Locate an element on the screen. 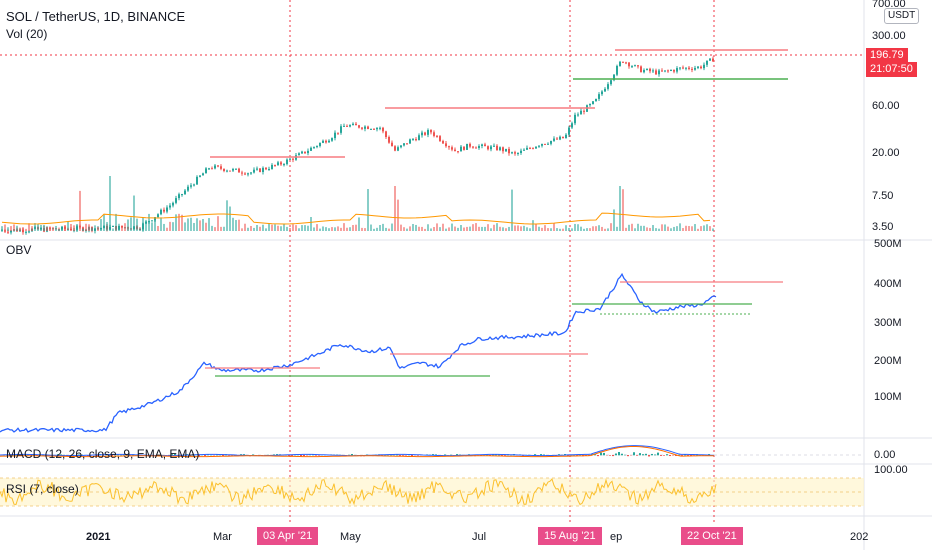  currency-button: USDT is located at coordinates (902, 16).